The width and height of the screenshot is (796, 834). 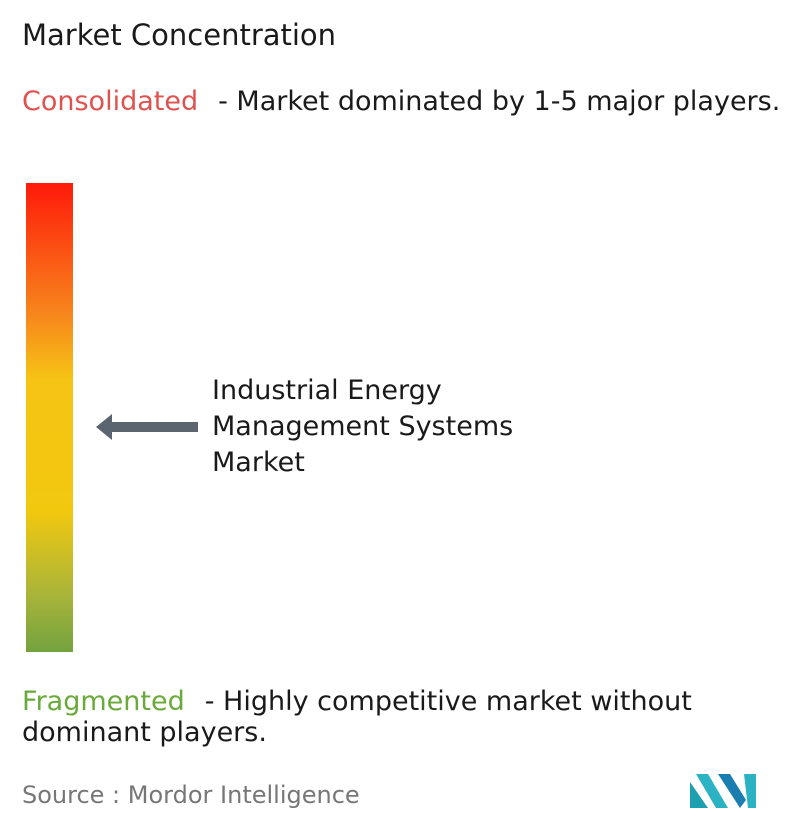 What do you see at coordinates (327, 390) in the screenshot?
I see `market-label: Industrial Energy` at bounding box center [327, 390].